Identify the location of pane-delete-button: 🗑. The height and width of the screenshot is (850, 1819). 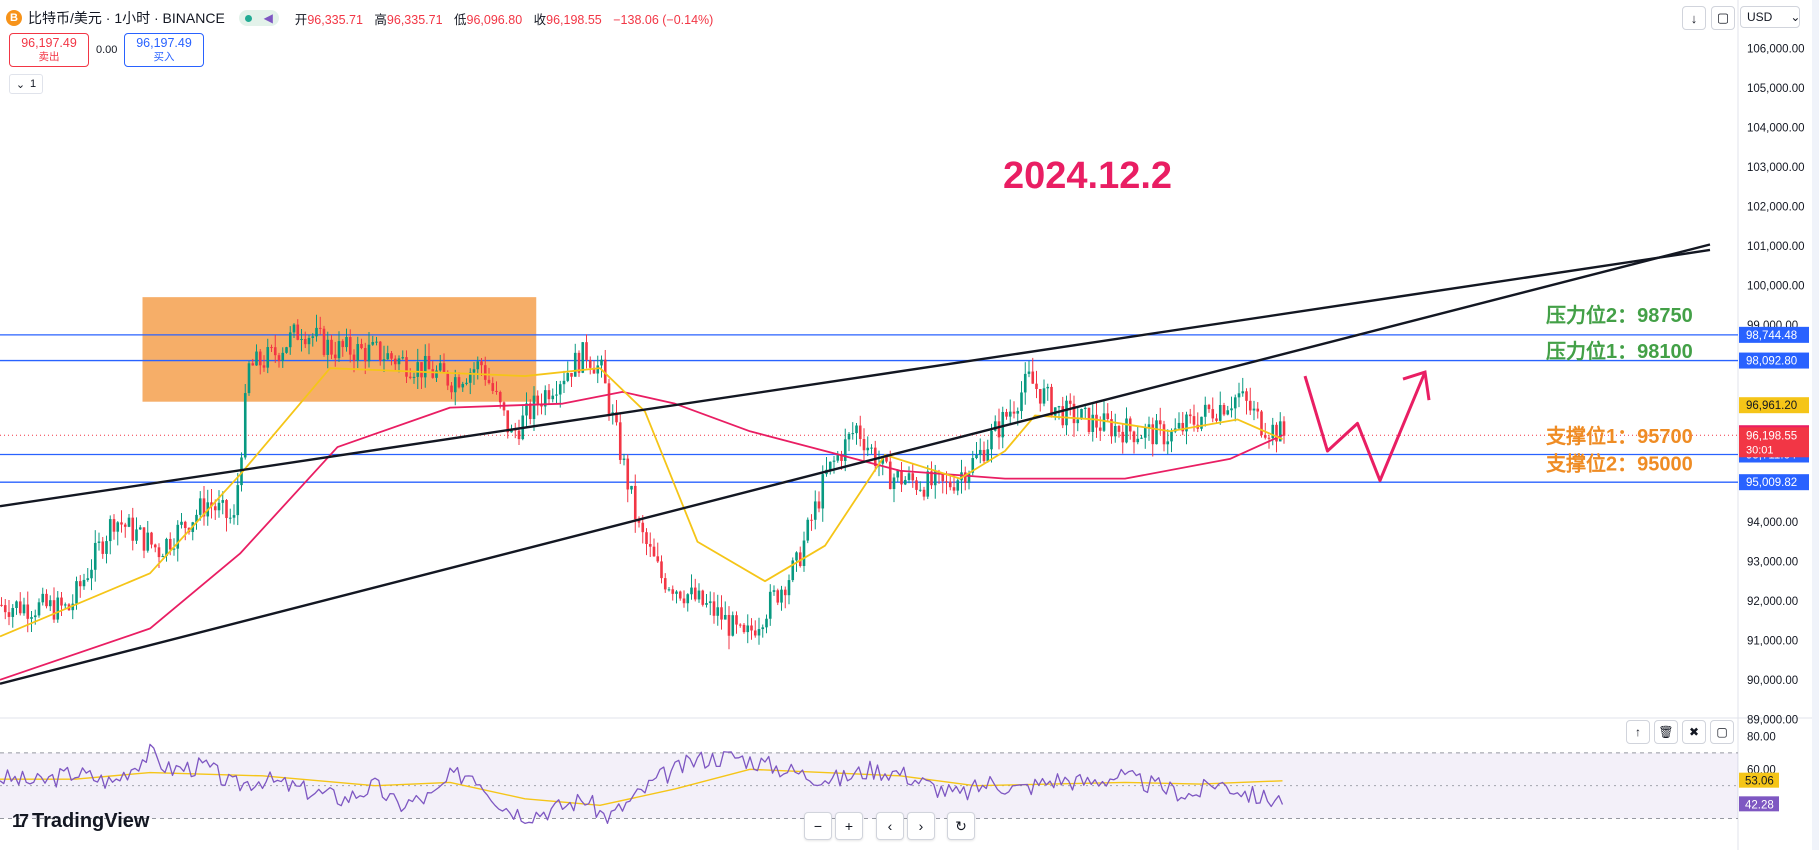
(1666, 732).